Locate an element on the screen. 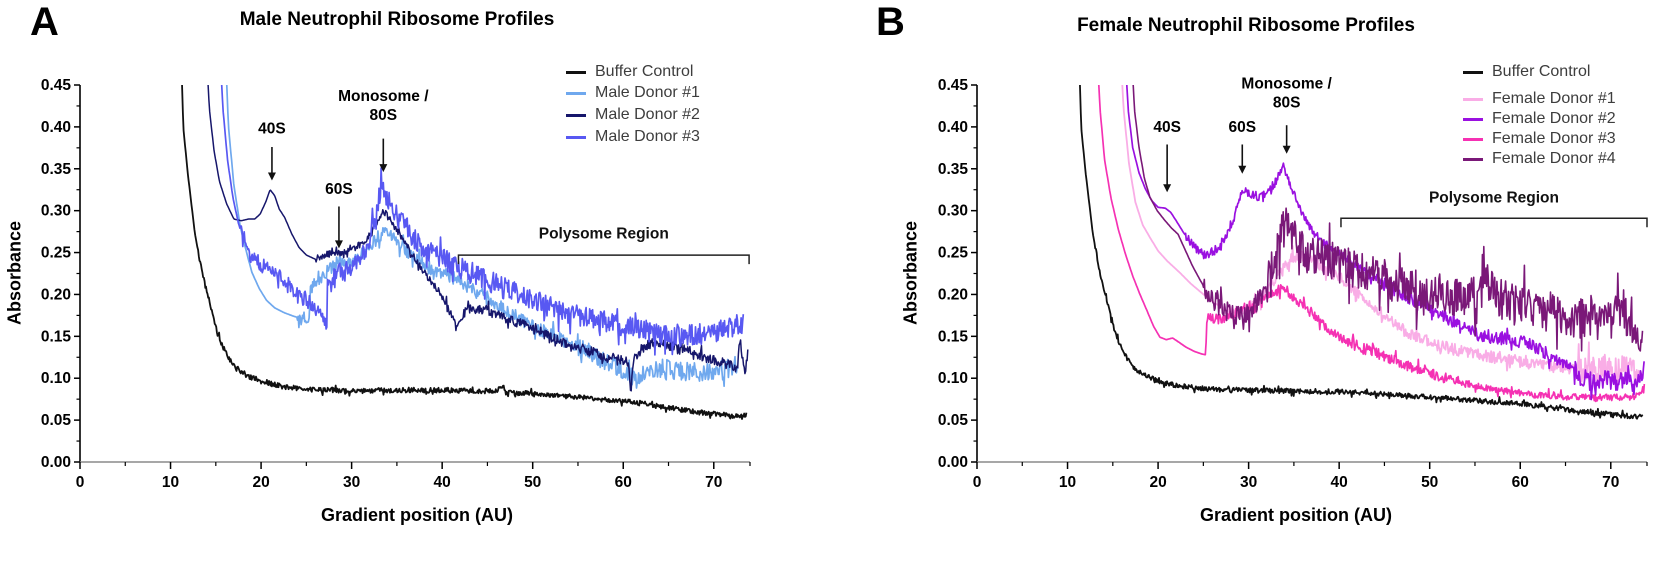  panel-a-title: Male Neutrophil Ribosome Profiles is located at coordinates (397, 19).